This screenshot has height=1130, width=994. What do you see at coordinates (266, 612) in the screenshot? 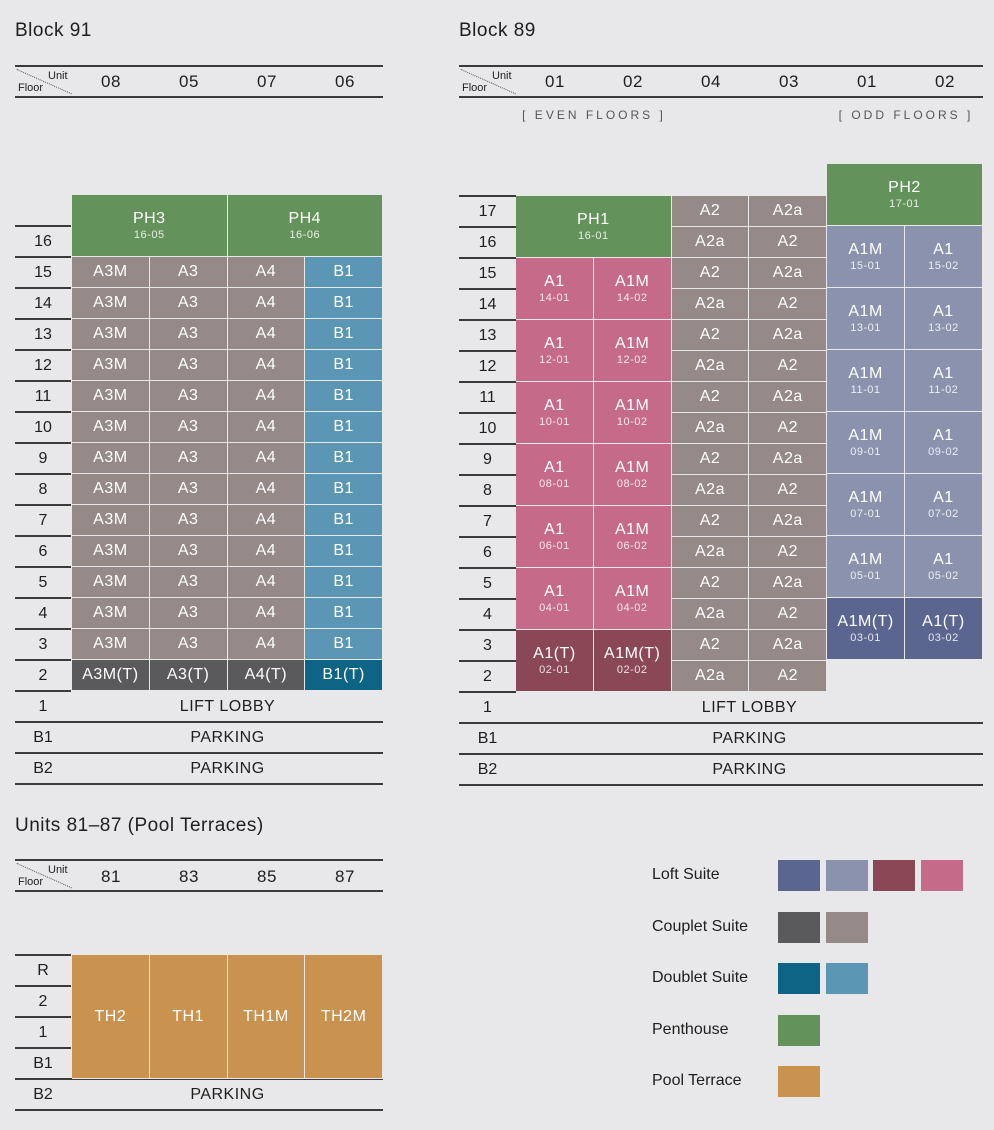
I see `unit-type-label: A4` at bounding box center [266, 612].